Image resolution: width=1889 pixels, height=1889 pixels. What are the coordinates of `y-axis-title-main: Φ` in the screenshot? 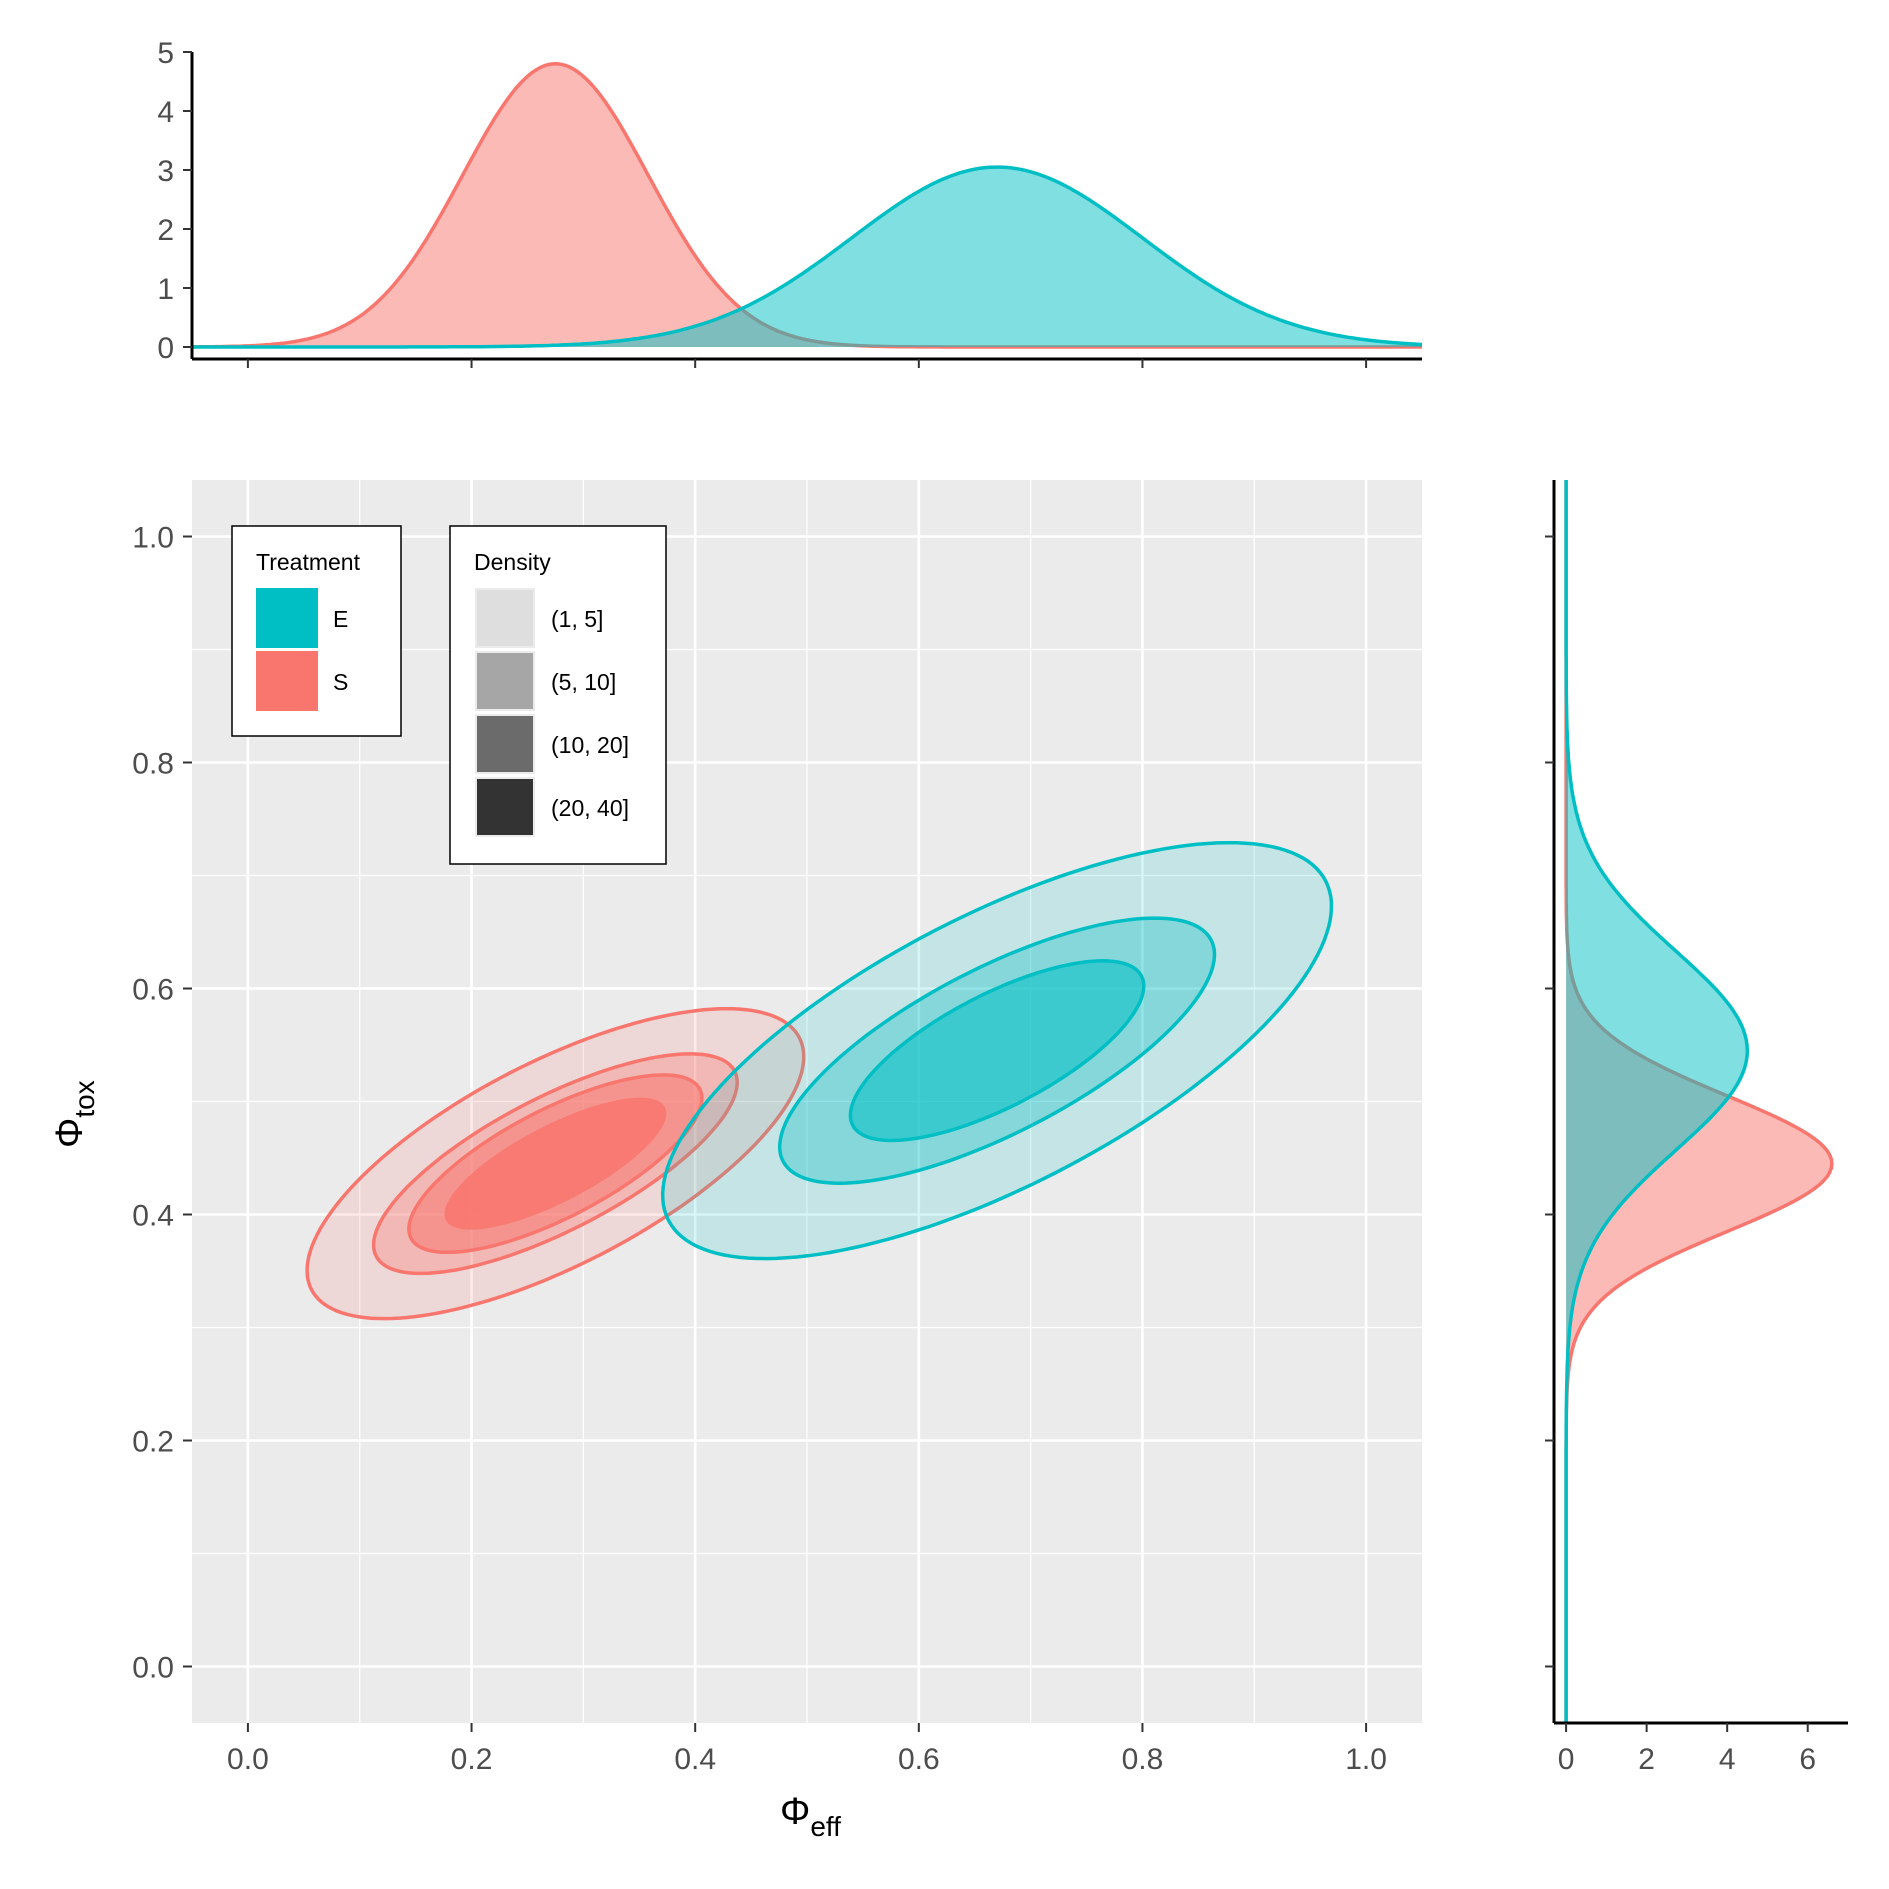 It's located at (70, 1133).